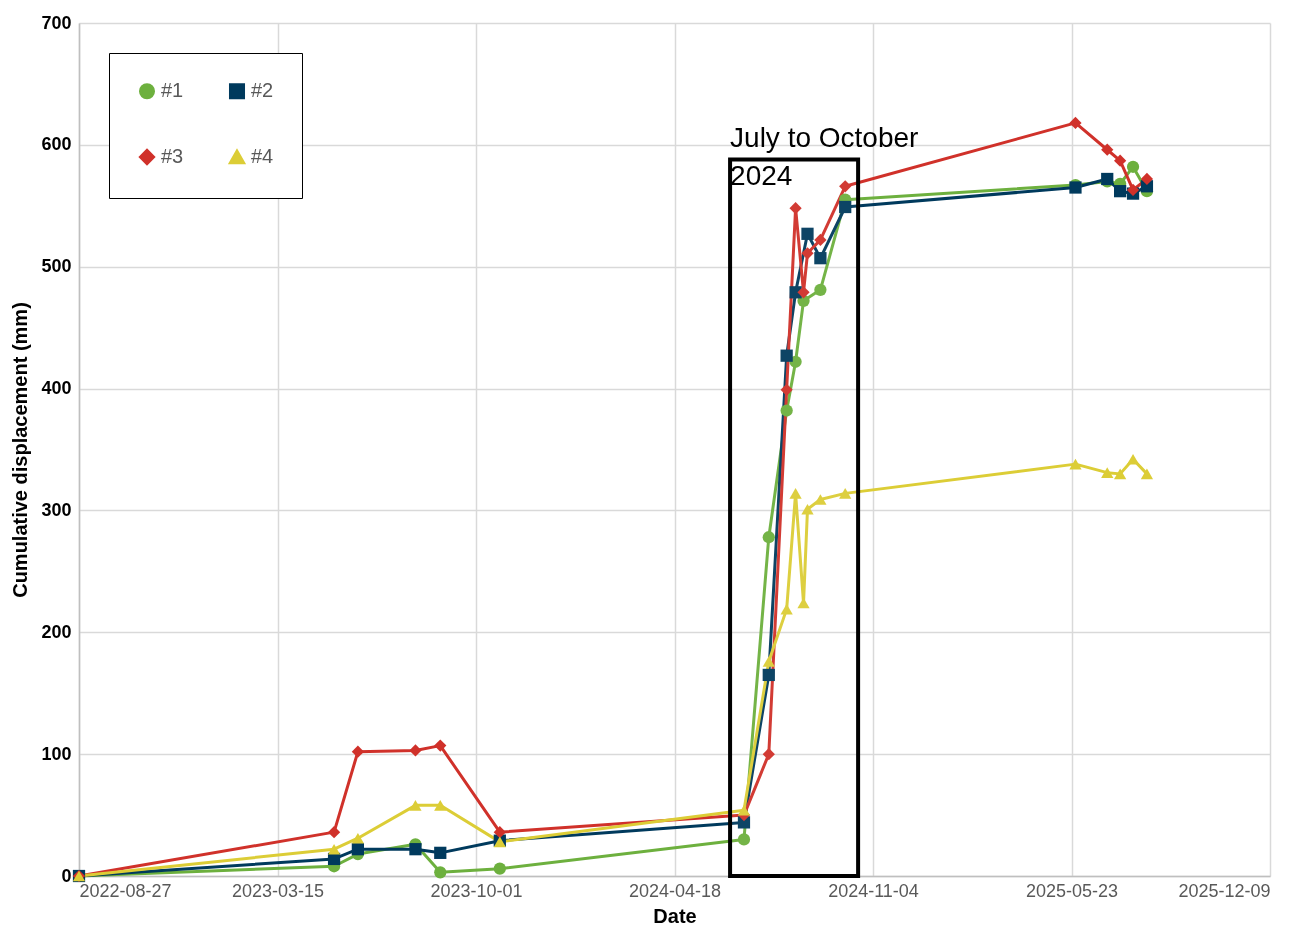  I want to click on y-tick-label: 500, so click(56, 266).